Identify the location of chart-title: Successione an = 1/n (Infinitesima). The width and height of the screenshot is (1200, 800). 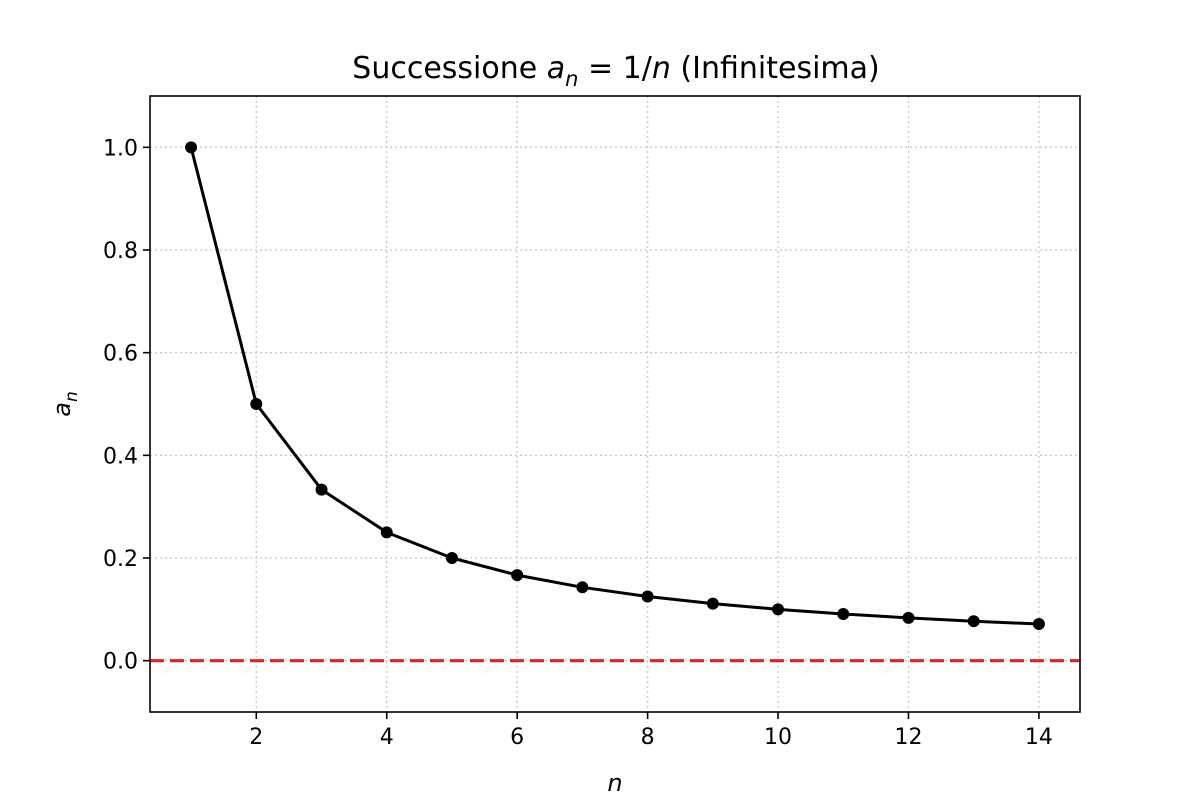
(615, 71).